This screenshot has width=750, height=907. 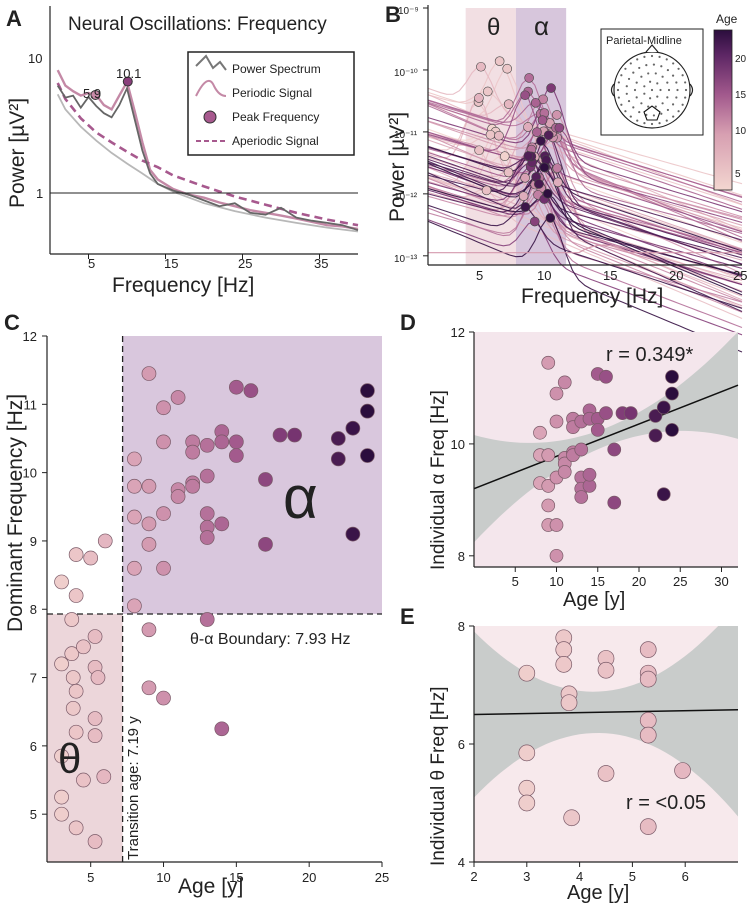 What do you see at coordinates (408, 322) in the screenshot?
I see `panel-d-letter: D` at bounding box center [408, 322].